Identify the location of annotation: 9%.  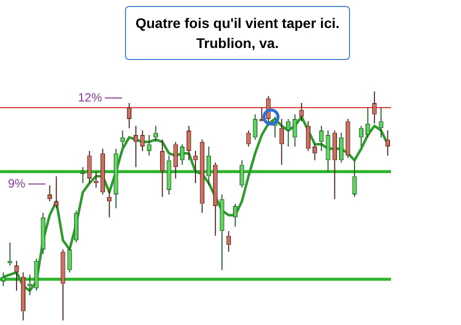
(17, 183).